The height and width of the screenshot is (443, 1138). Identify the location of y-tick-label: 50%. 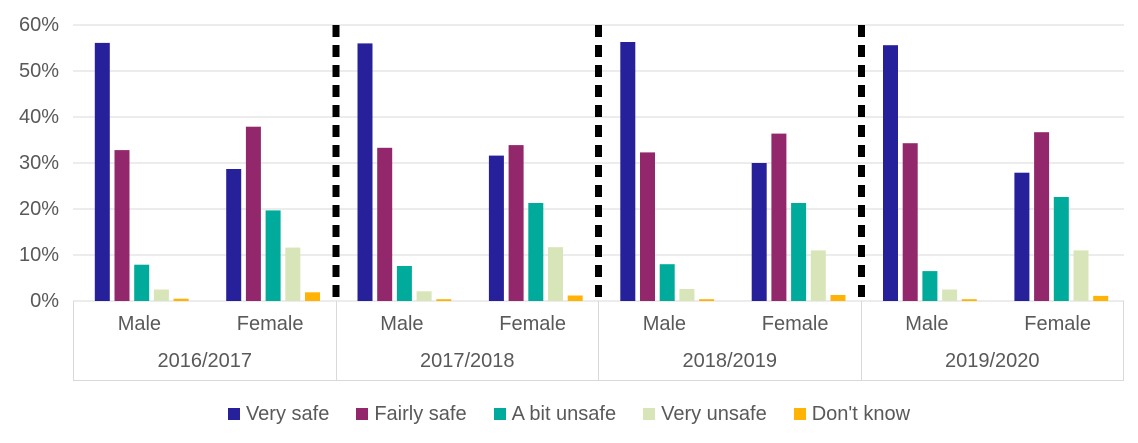
(38, 71).